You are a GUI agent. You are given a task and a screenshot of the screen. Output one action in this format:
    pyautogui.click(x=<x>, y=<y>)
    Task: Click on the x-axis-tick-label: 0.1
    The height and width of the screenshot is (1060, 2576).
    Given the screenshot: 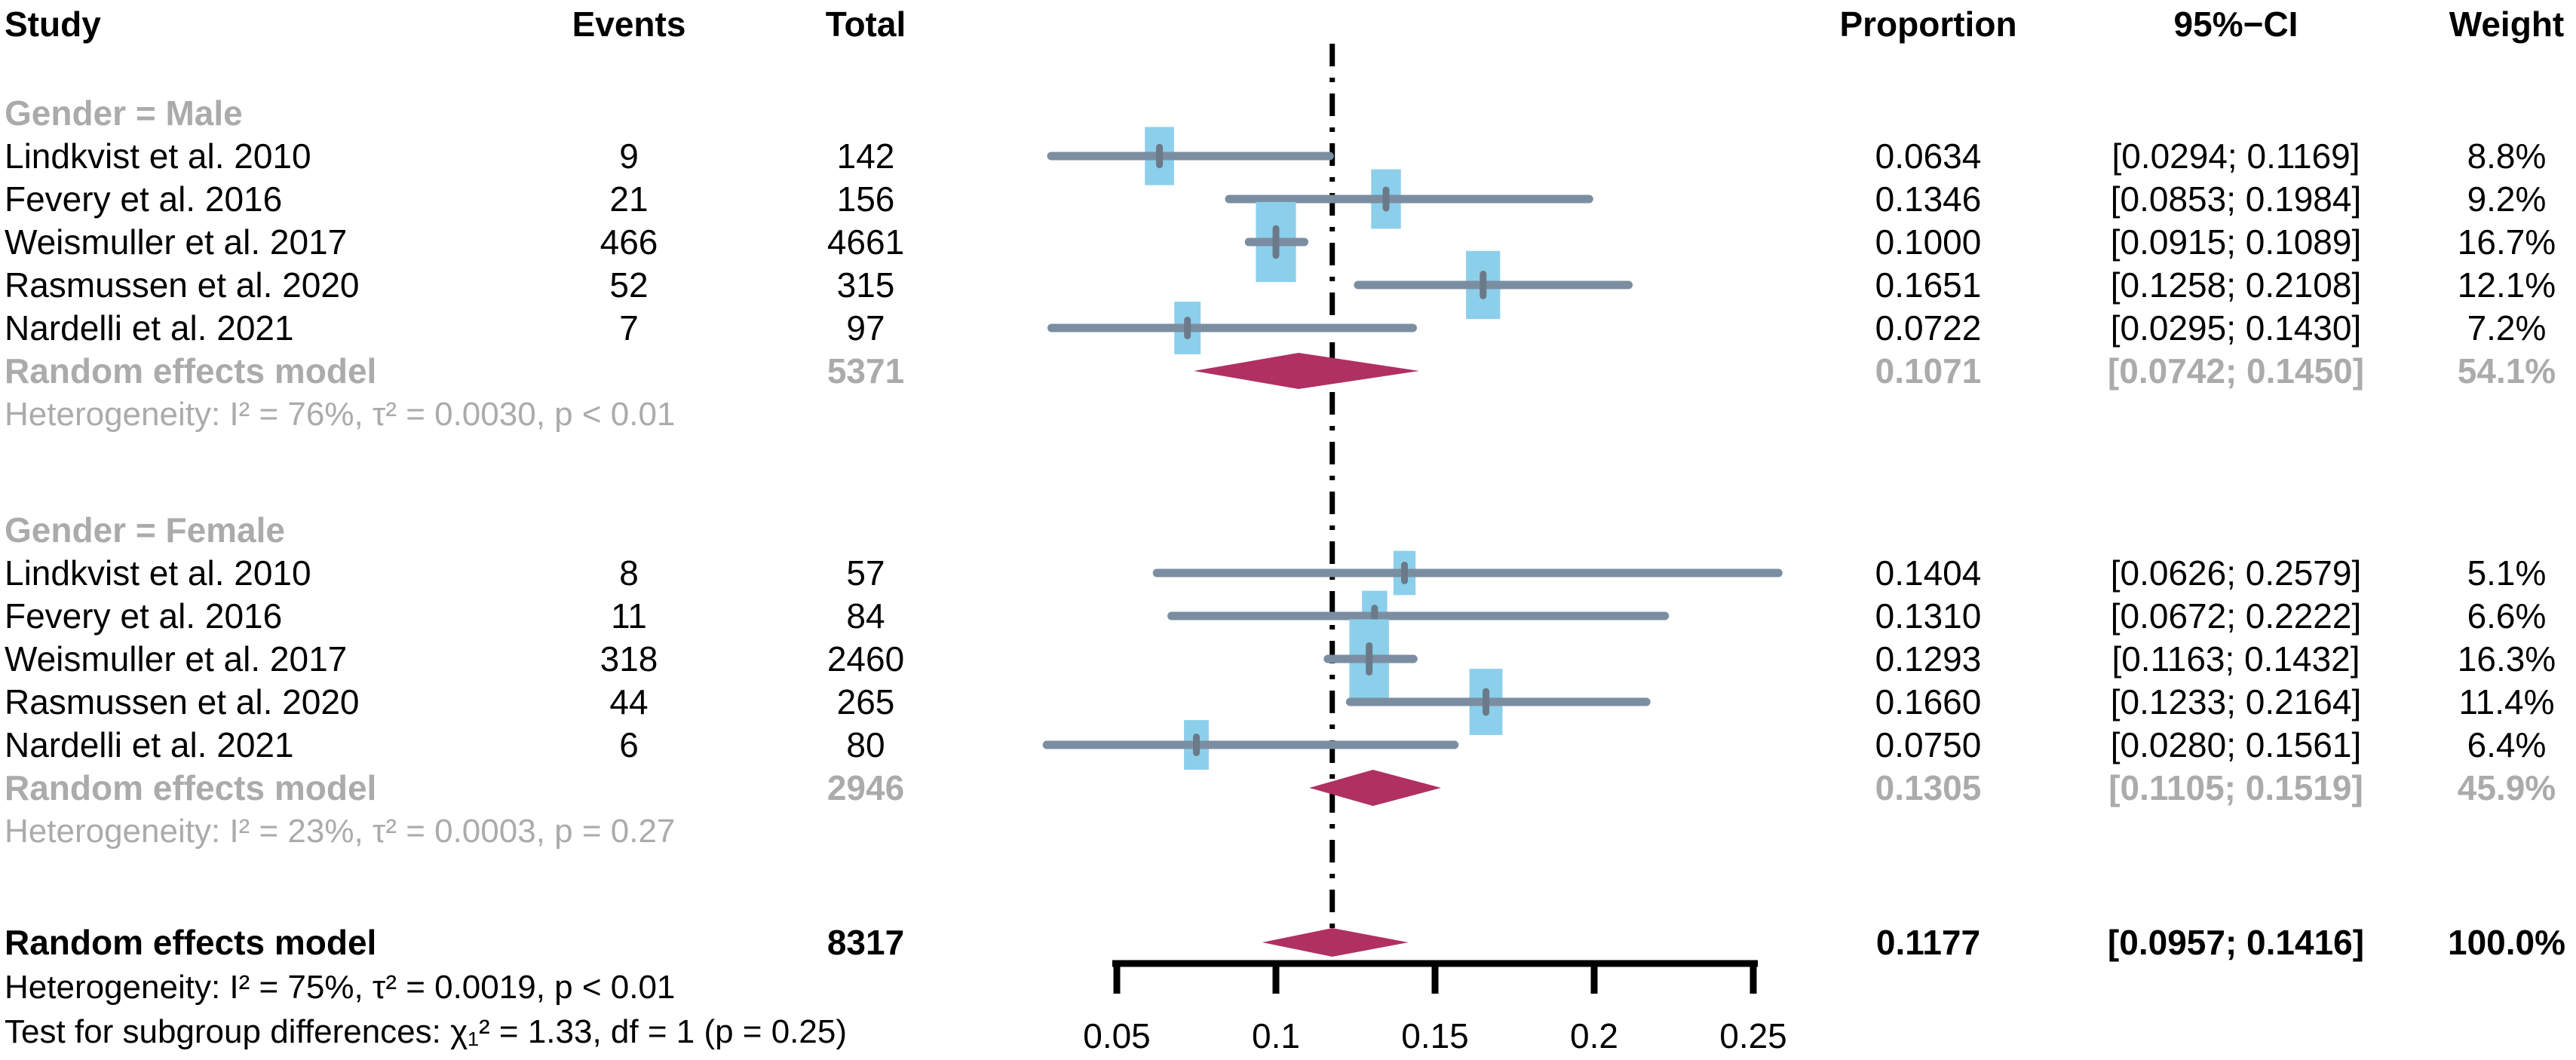 What is the action you would take?
    pyautogui.click(x=1276, y=1036)
    